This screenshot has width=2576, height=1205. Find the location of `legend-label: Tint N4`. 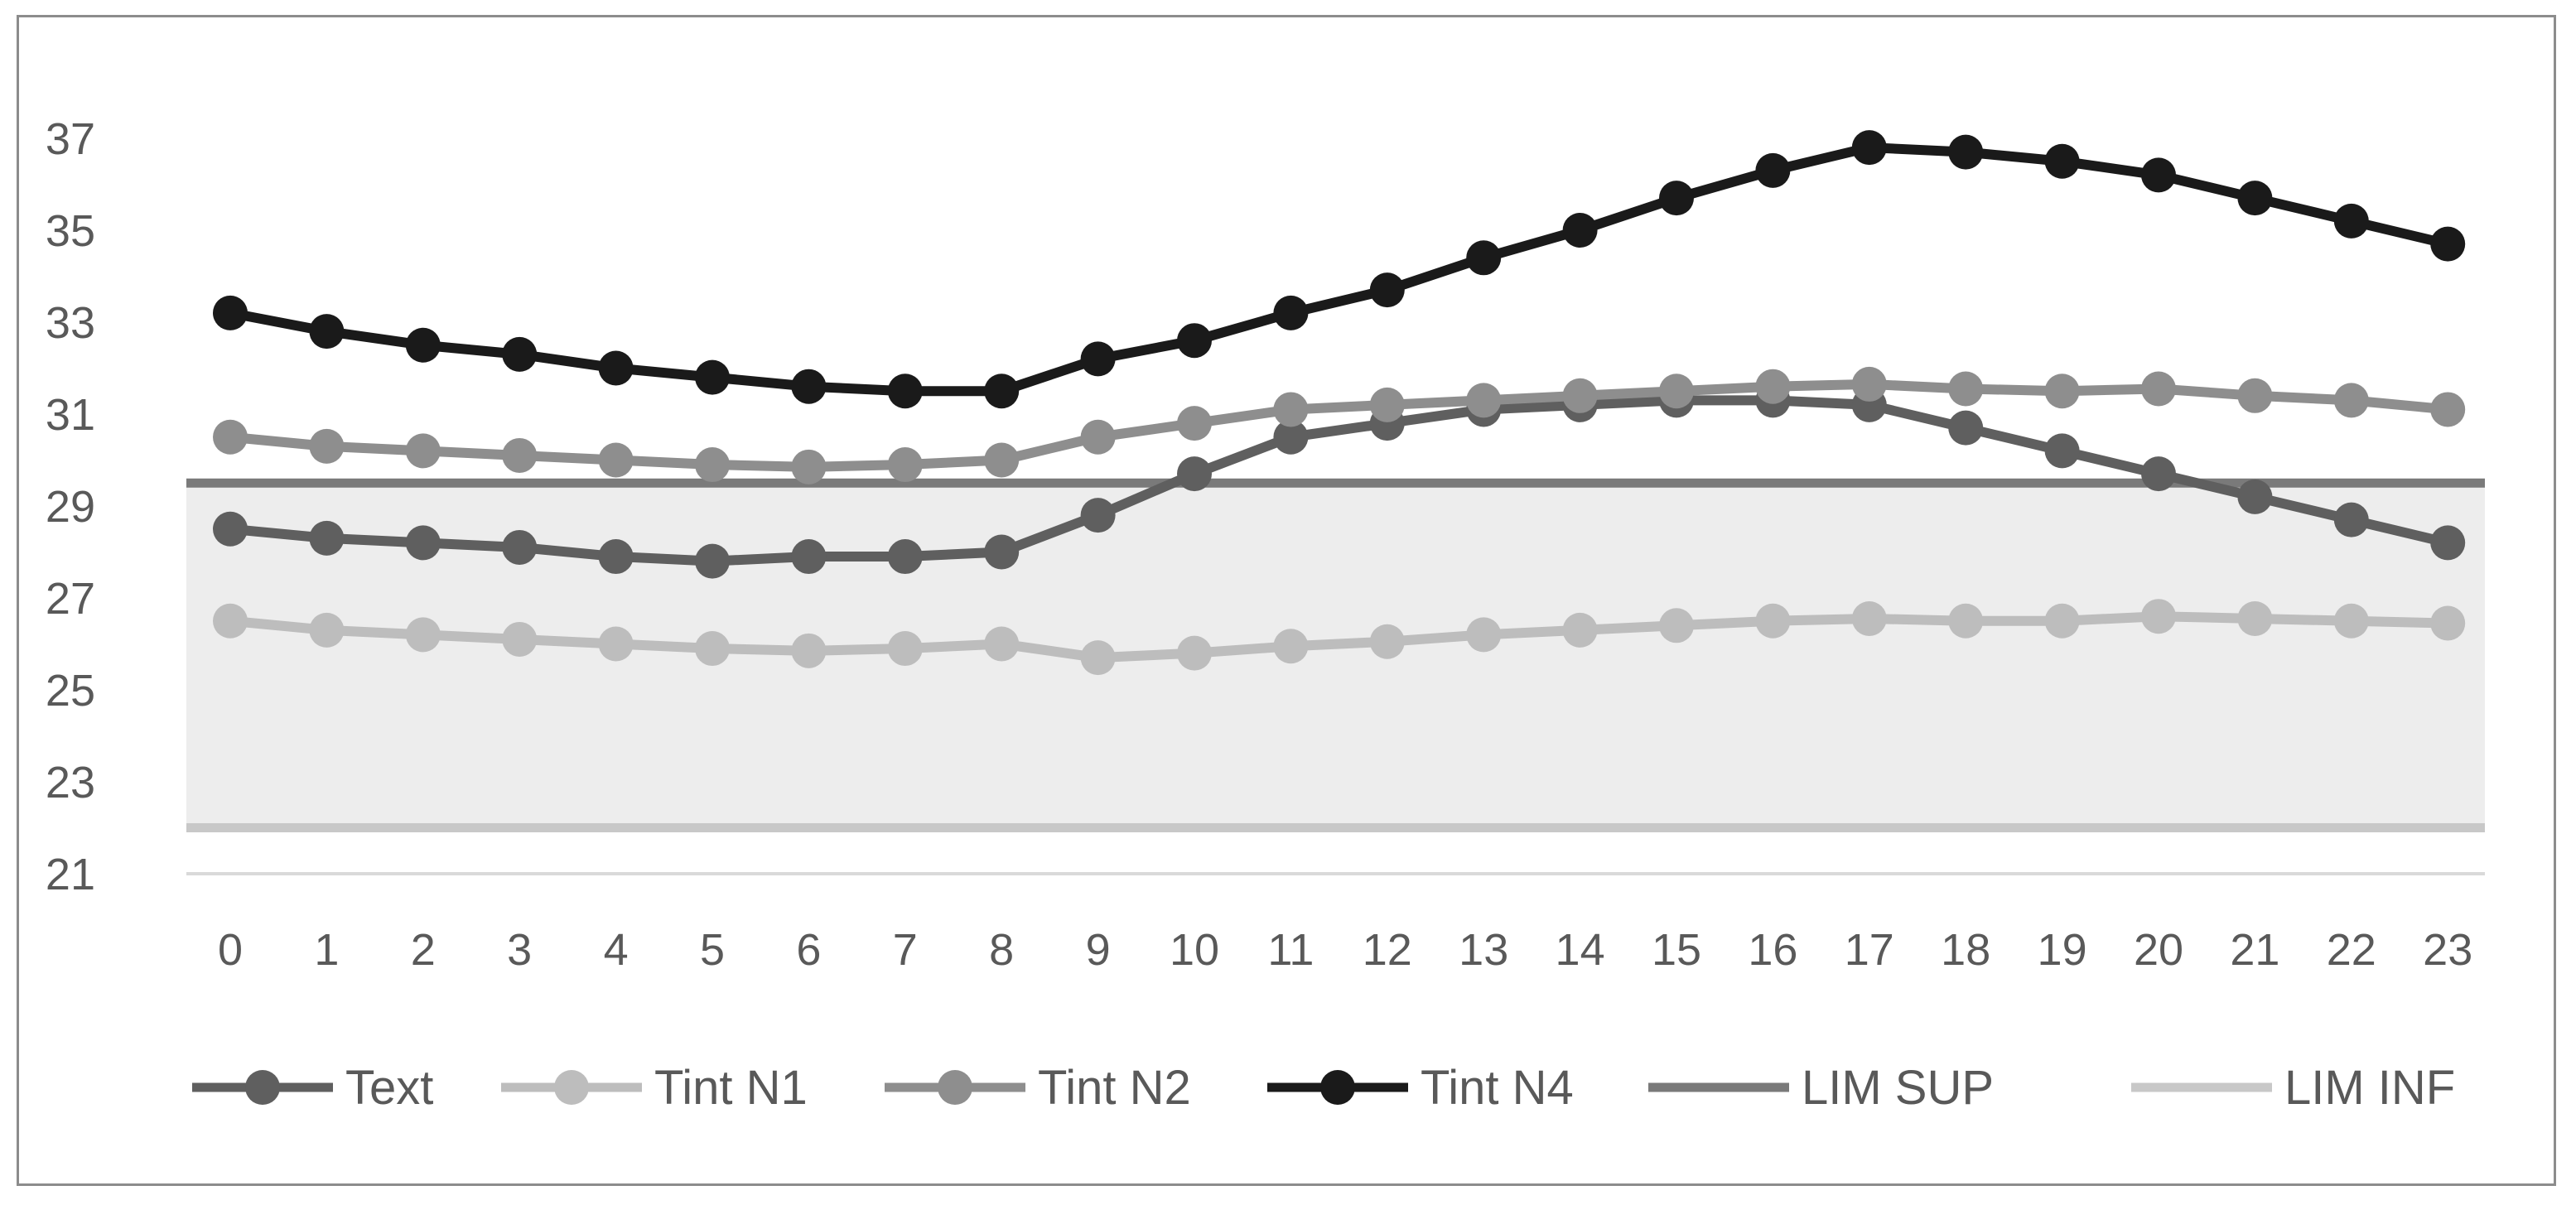

legend-label: Tint N4 is located at coordinates (1498, 1088).